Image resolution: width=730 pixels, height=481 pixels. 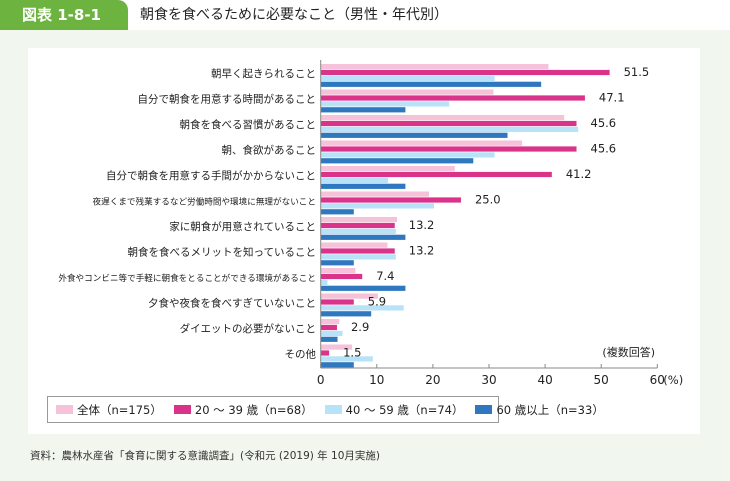 I want to click on x-tick-label: 20, so click(x=432, y=380).